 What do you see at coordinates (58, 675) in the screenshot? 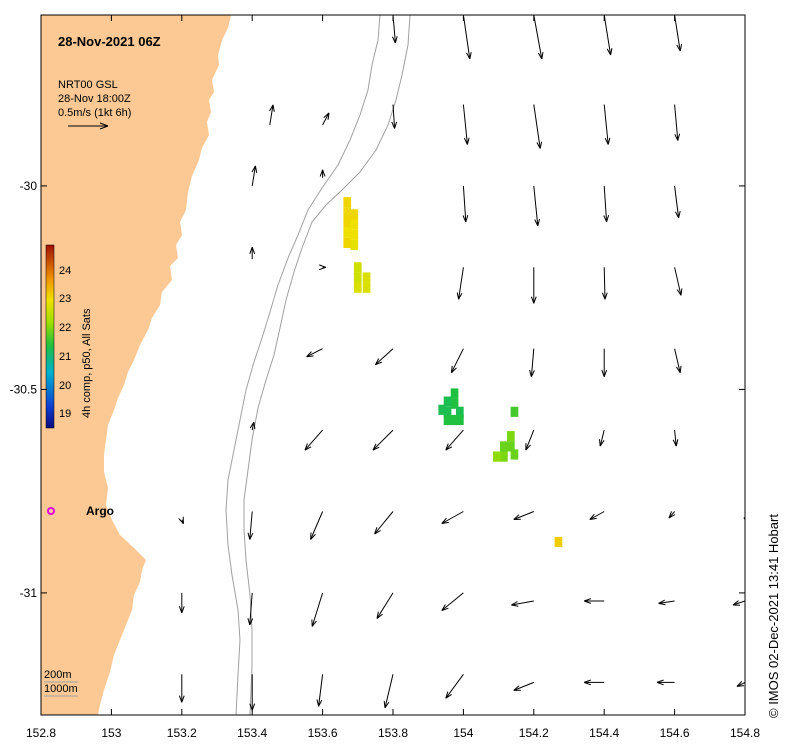
I see `depth-legend-200m: 200m` at bounding box center [58, 675].